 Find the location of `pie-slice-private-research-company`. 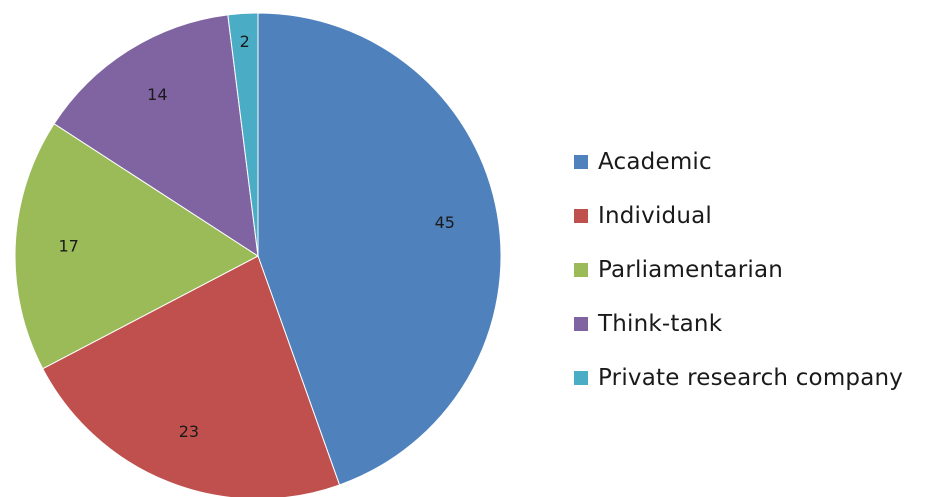

pie-slice-private-research-company is located at coordinates (243, 134).